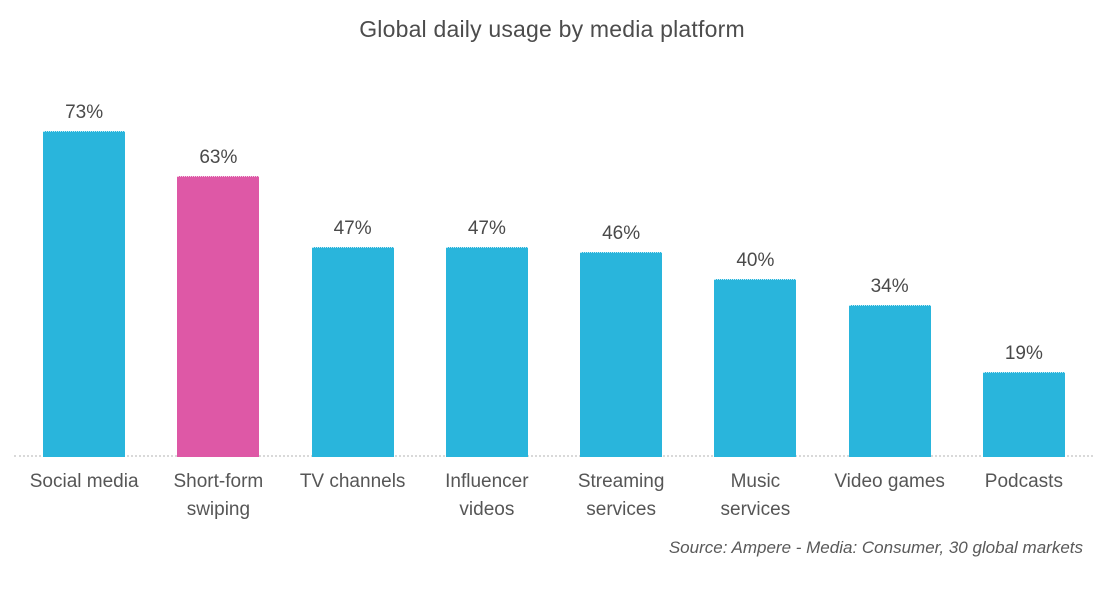  I want to click on category-label: Podcasts, so click(1023, 481).